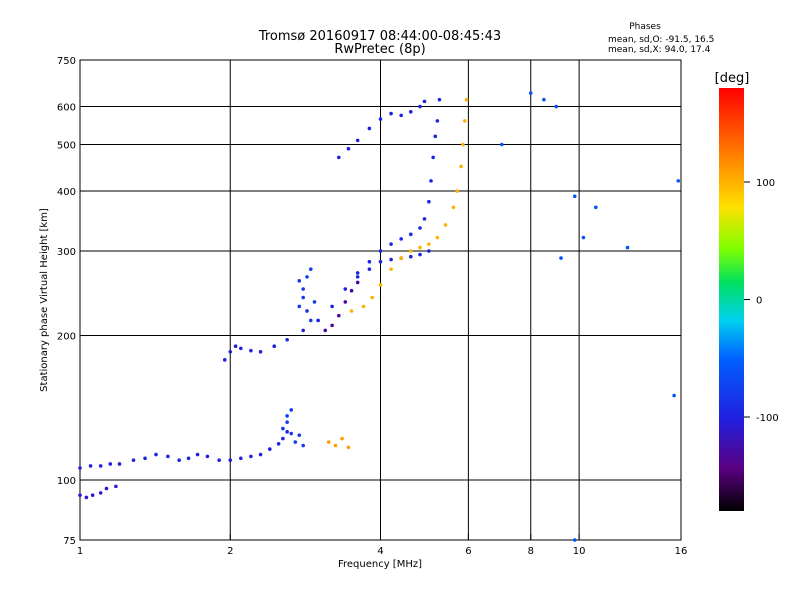  Describe the element at coordinates (66, 337) in the screenshot. I see `y-tick-label: 200` at that location.